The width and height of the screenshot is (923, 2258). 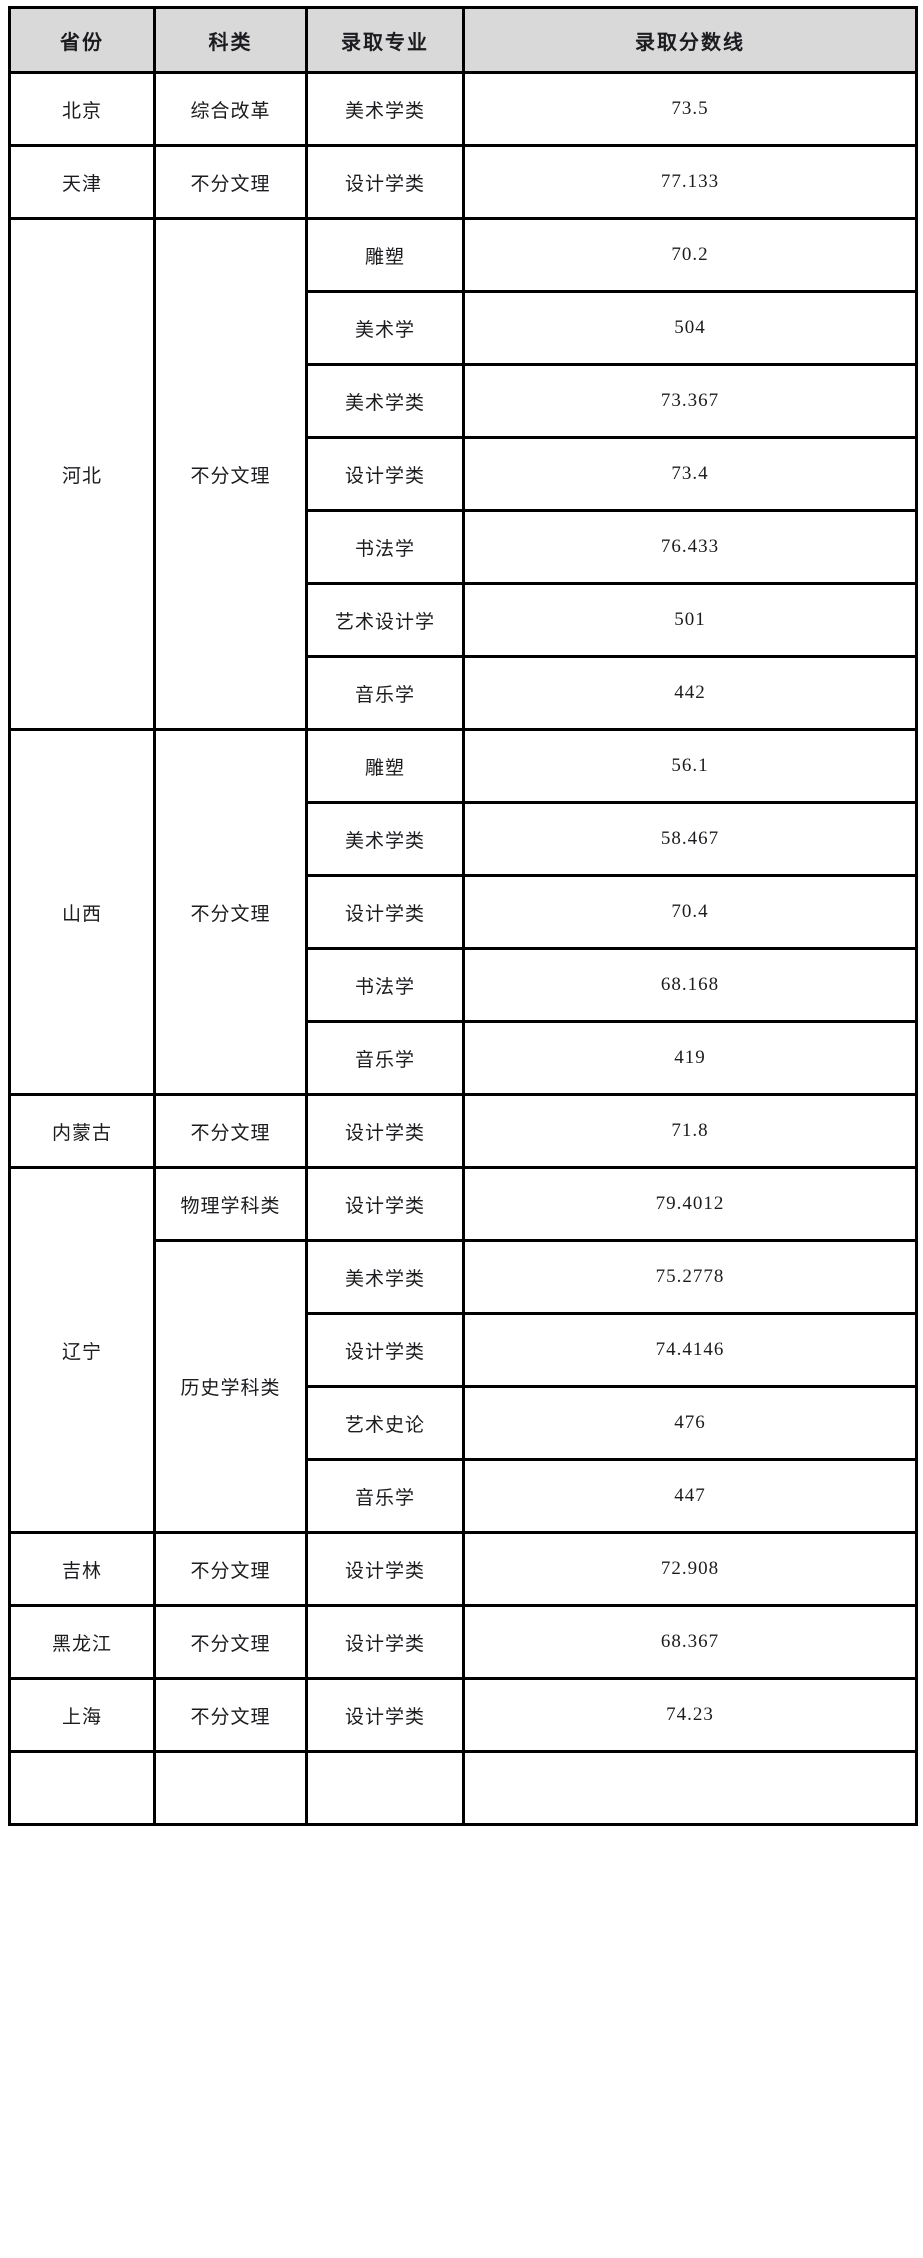 I want to click on table-row: 美术学类 73.367, so click(x=463, y=401).